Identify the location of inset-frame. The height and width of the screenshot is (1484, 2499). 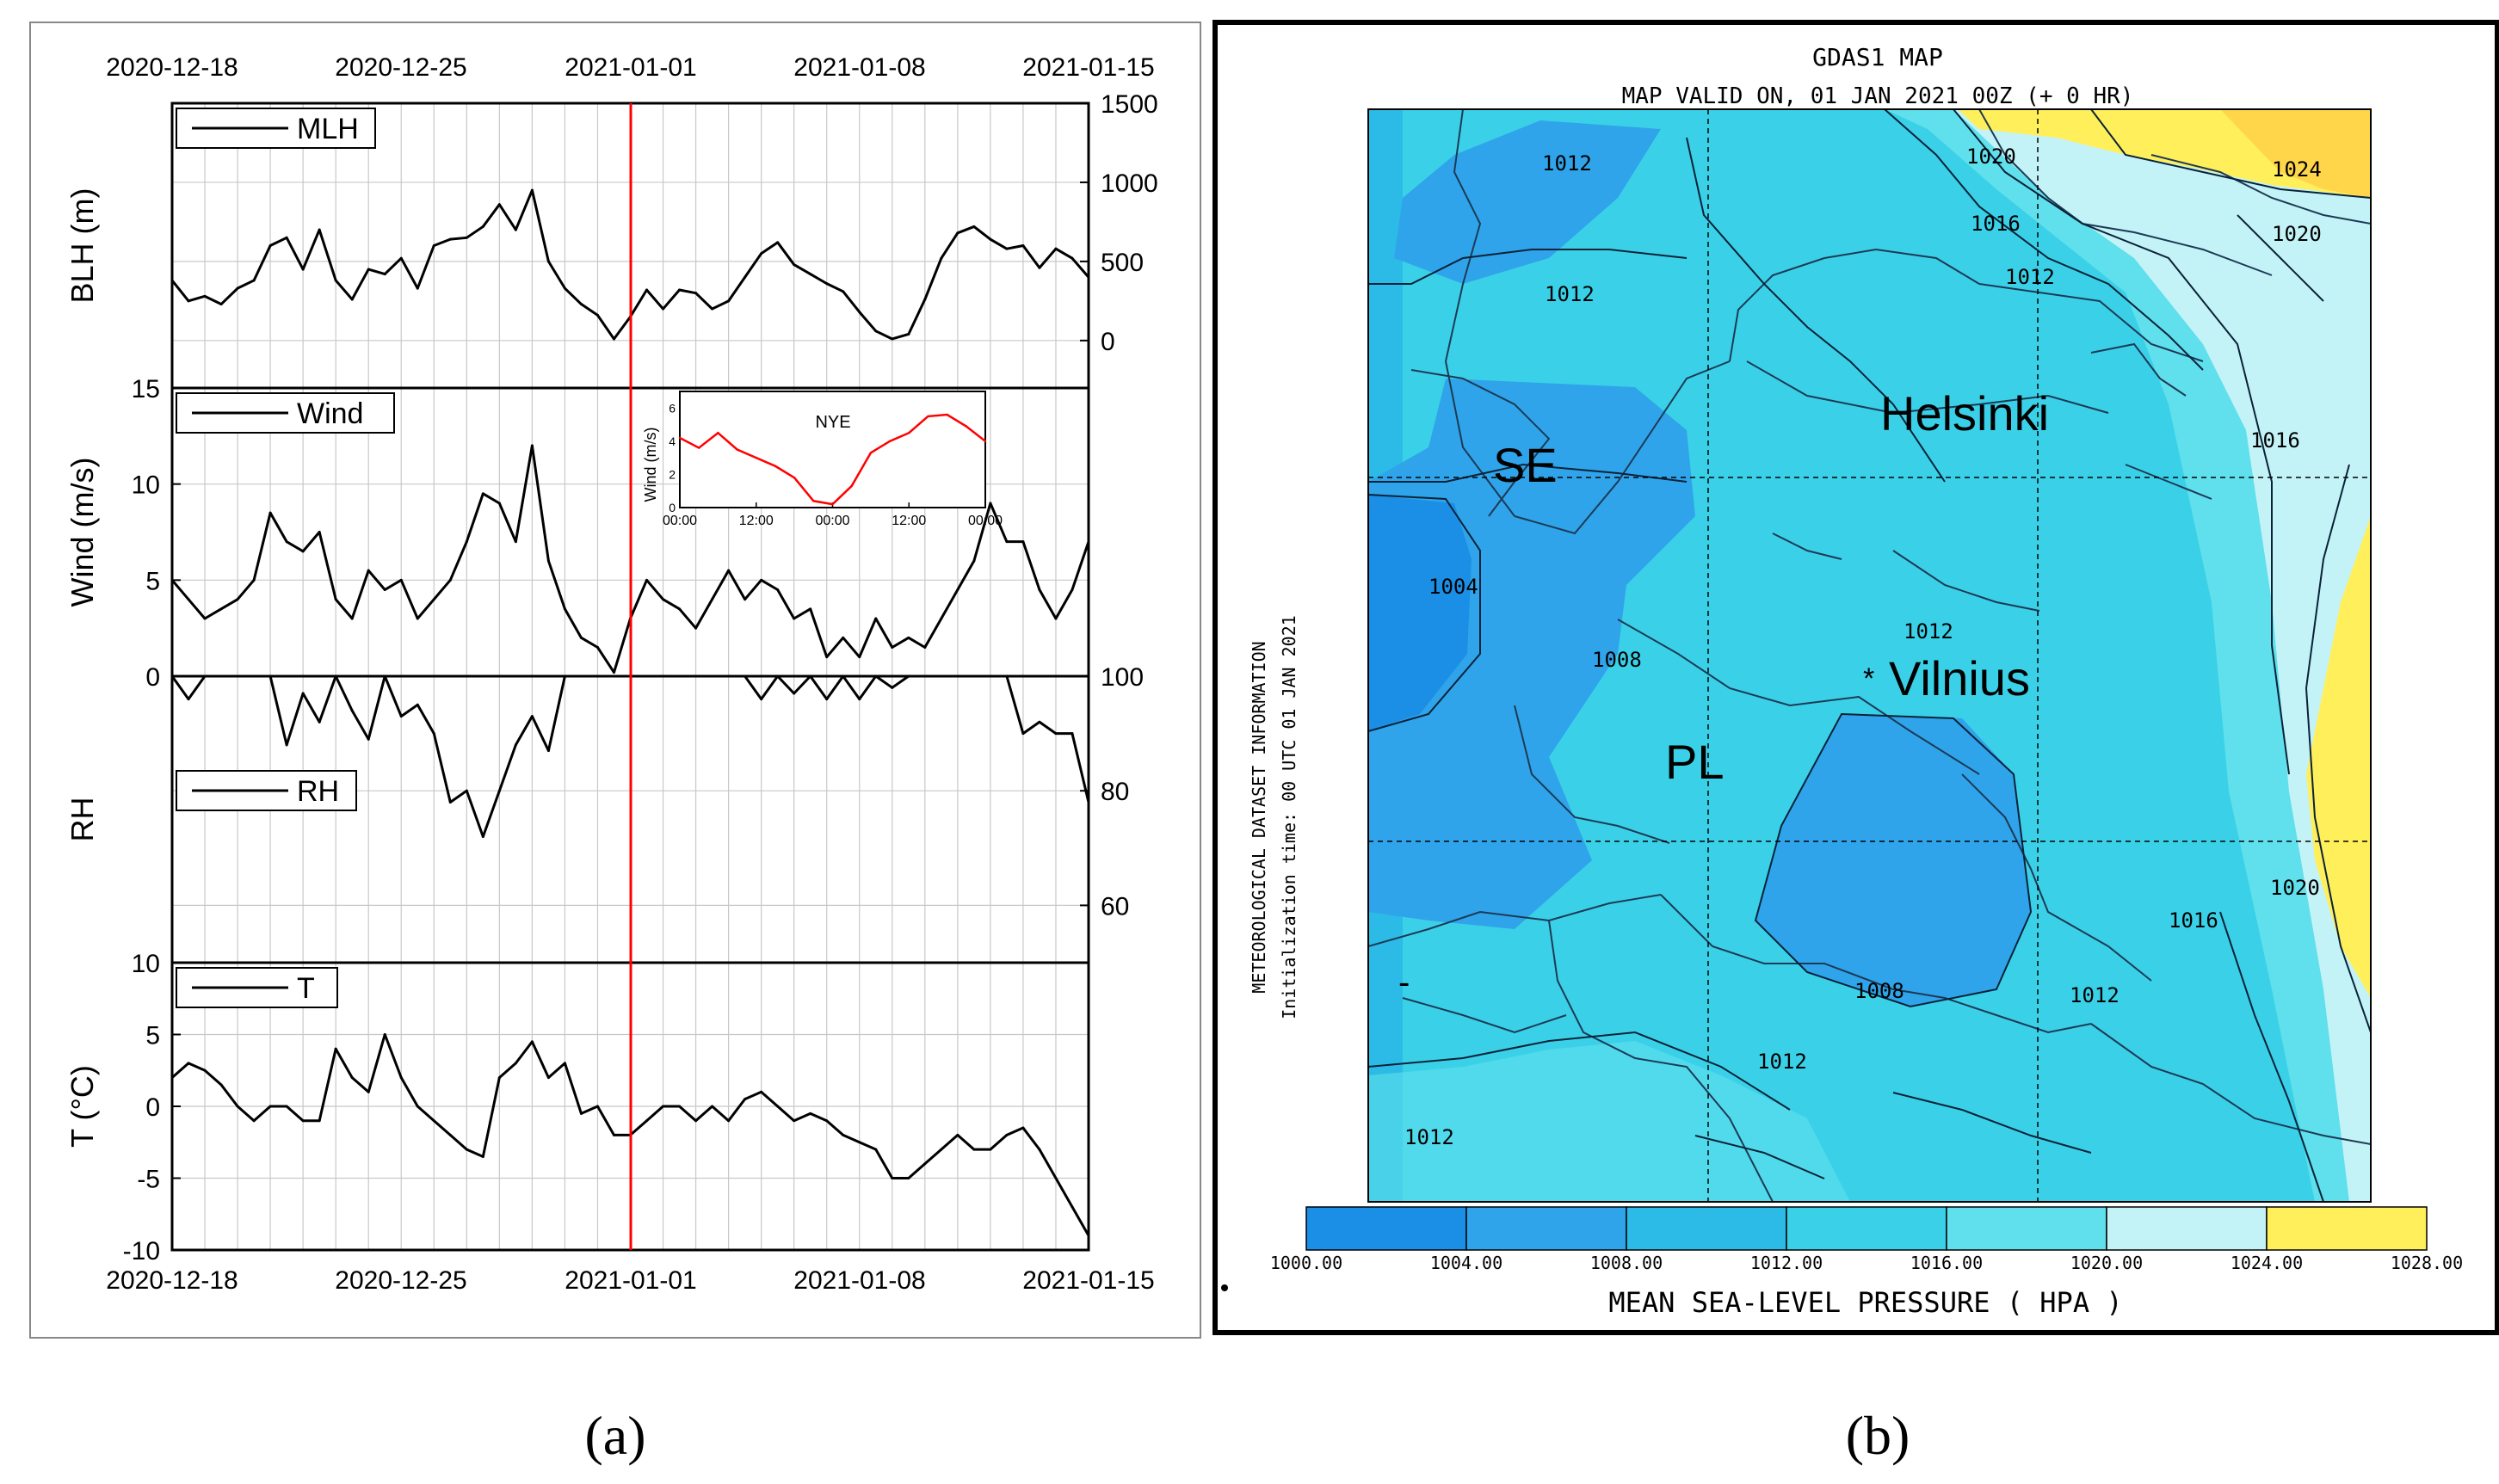
(832, 449).